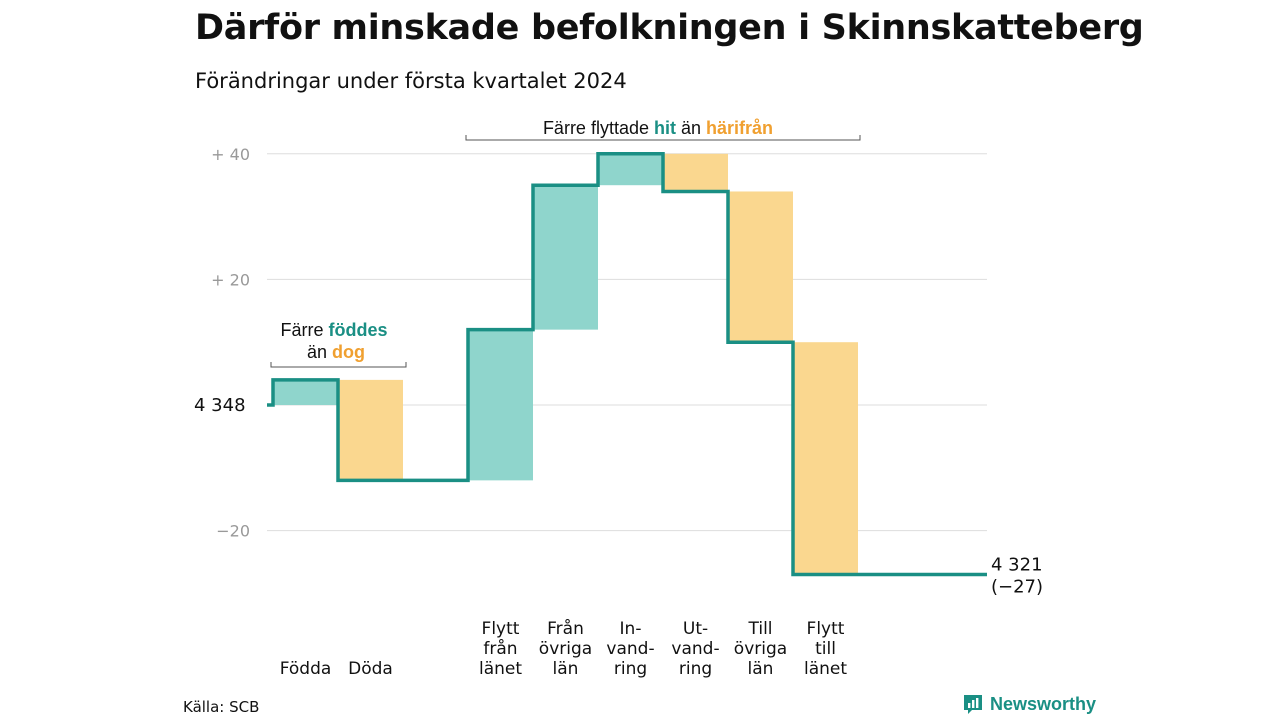  What do you see at coordinates (565, 628) in the screenshot?
I see `category-label: Från` at bounding box center [565, 628].